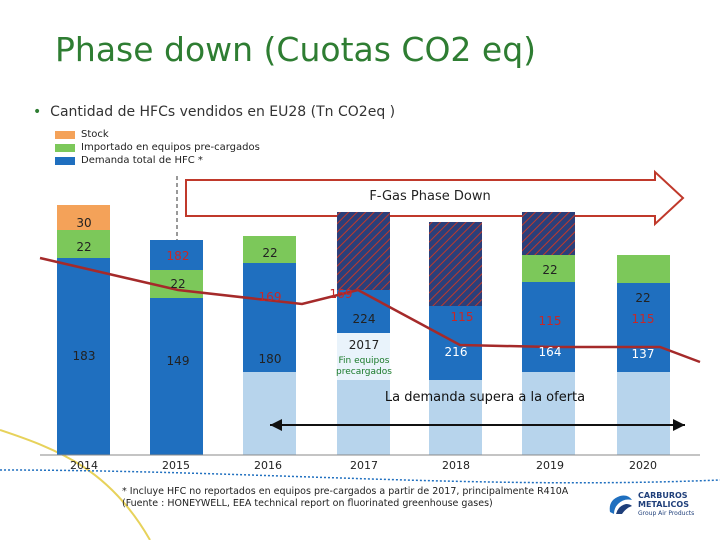  Describe the element at coordinates (178, 361) in the screenshot. I see `bar-label: 149` at that location.